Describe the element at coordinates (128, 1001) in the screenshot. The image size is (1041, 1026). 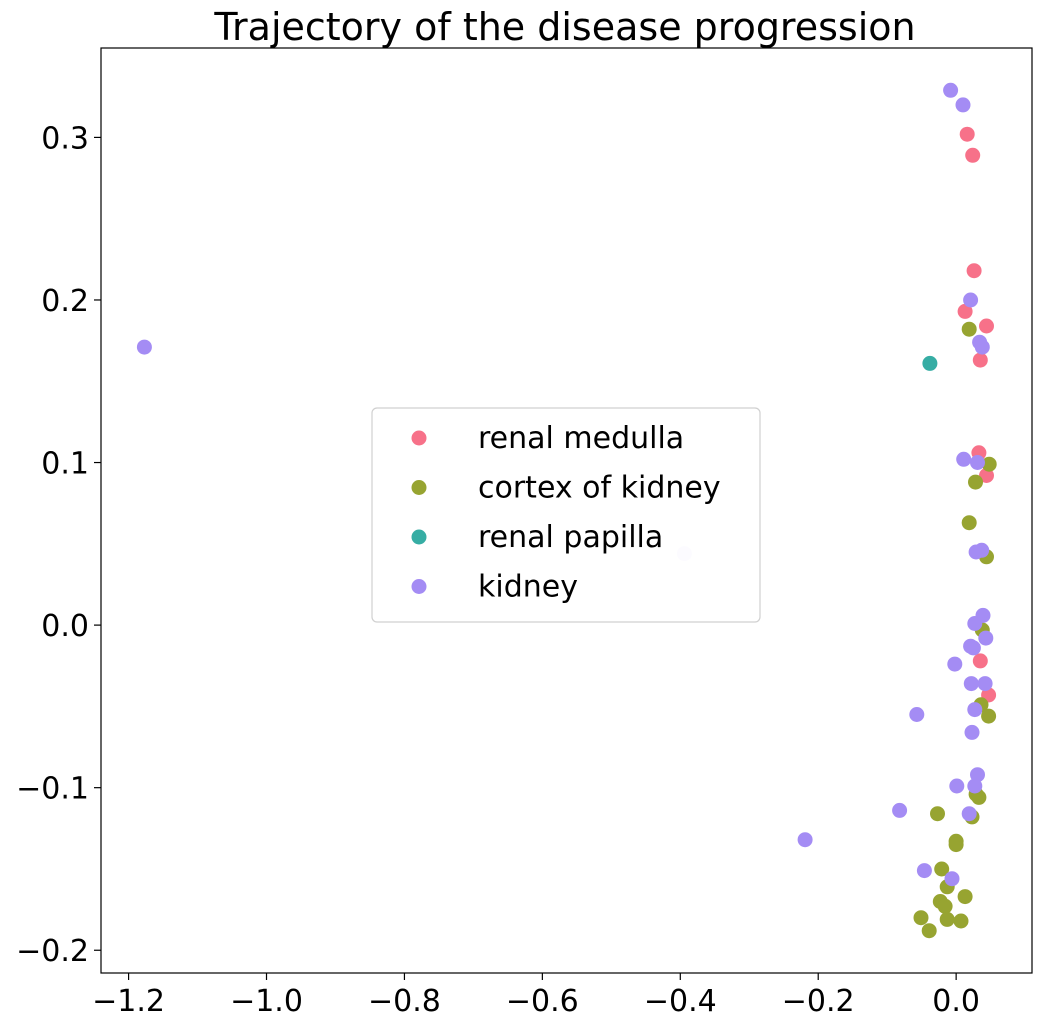
I see `x-tick-label: −1.2` at that location.